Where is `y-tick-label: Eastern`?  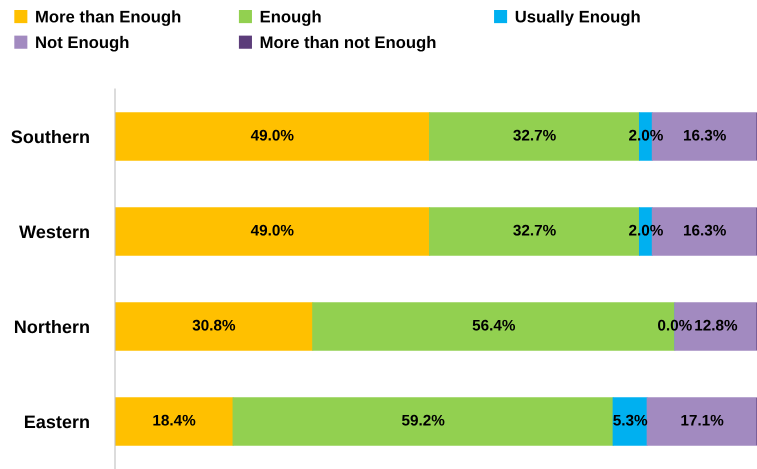
y-tick-label: Eastern is located at coordinates (56, 422).